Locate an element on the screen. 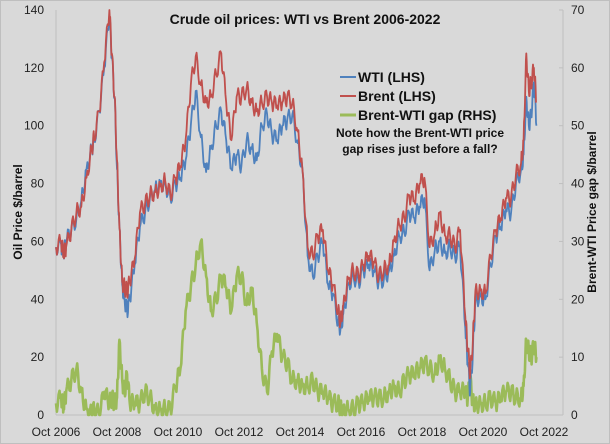 Image resolution: width=610 pixels, height=444 pixels. x-tick-label: Oct 2006 is located at coordinates (56, 432).